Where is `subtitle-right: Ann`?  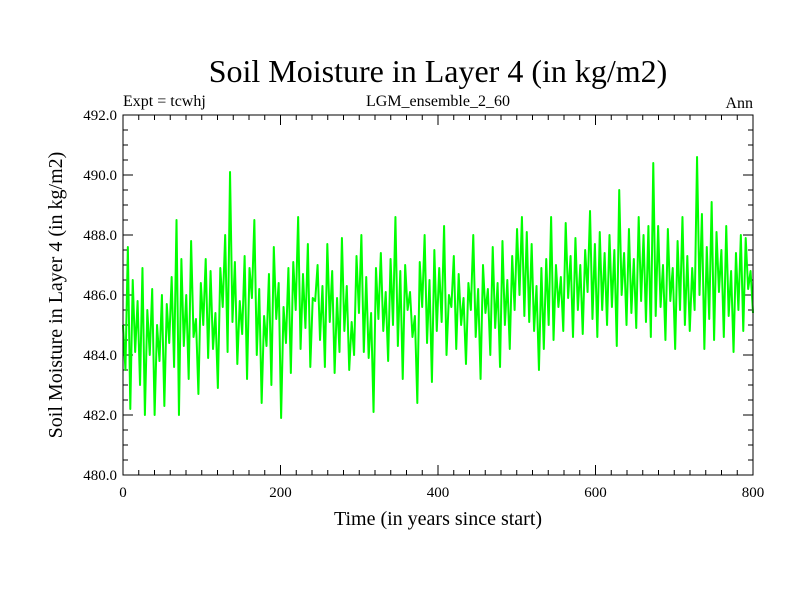
subtitle-right: Ann is located at coordinates (739, 103).